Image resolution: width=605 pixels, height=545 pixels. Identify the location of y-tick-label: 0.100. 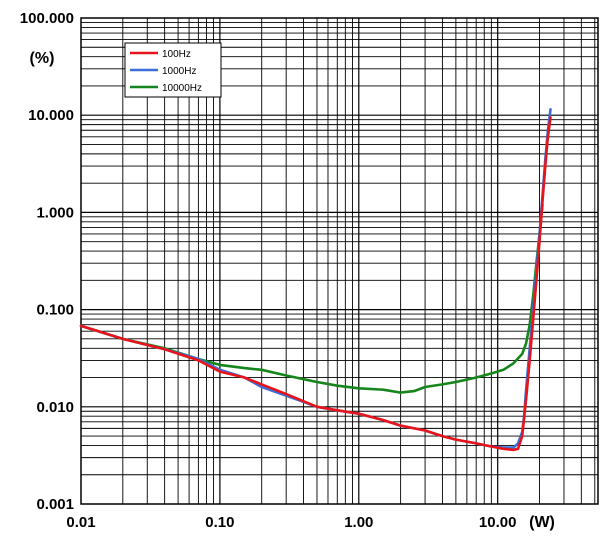
(55, 310).